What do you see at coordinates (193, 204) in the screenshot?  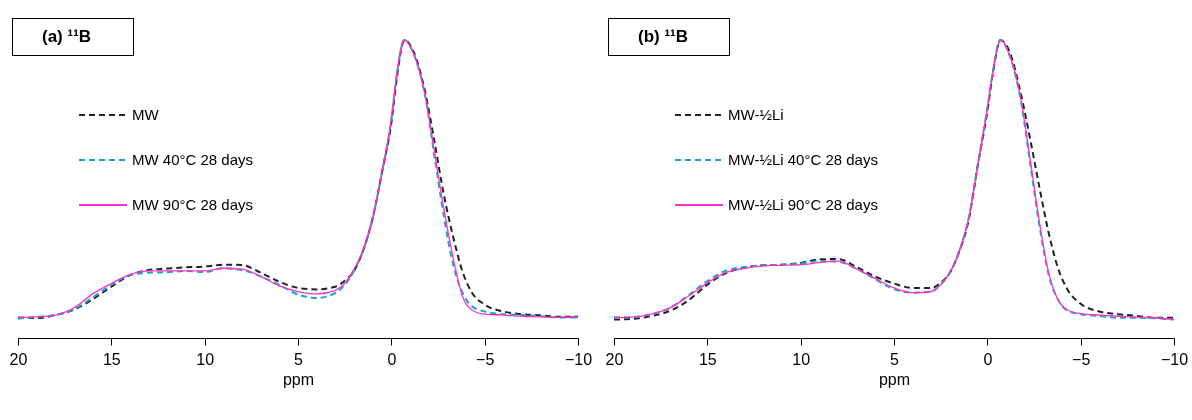 I see `legend-label: MW 90°C 28 days` at bounding box center [193, 204].